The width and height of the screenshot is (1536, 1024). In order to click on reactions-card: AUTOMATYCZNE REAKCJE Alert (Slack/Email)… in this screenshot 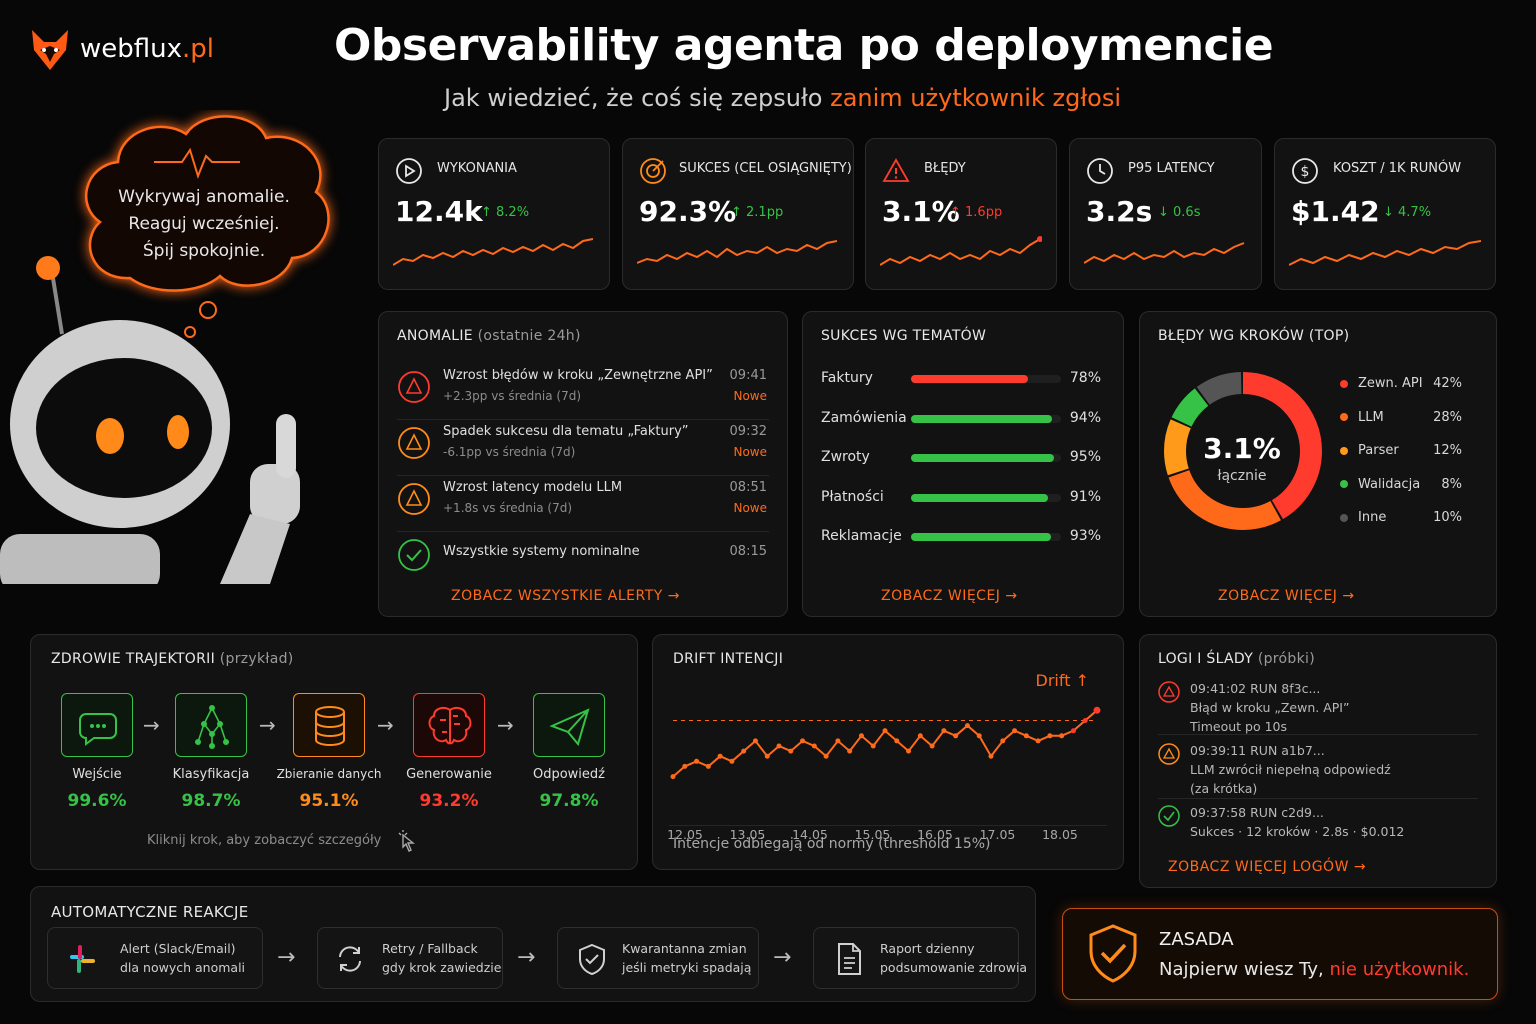, I will do `click(533, 944)`.